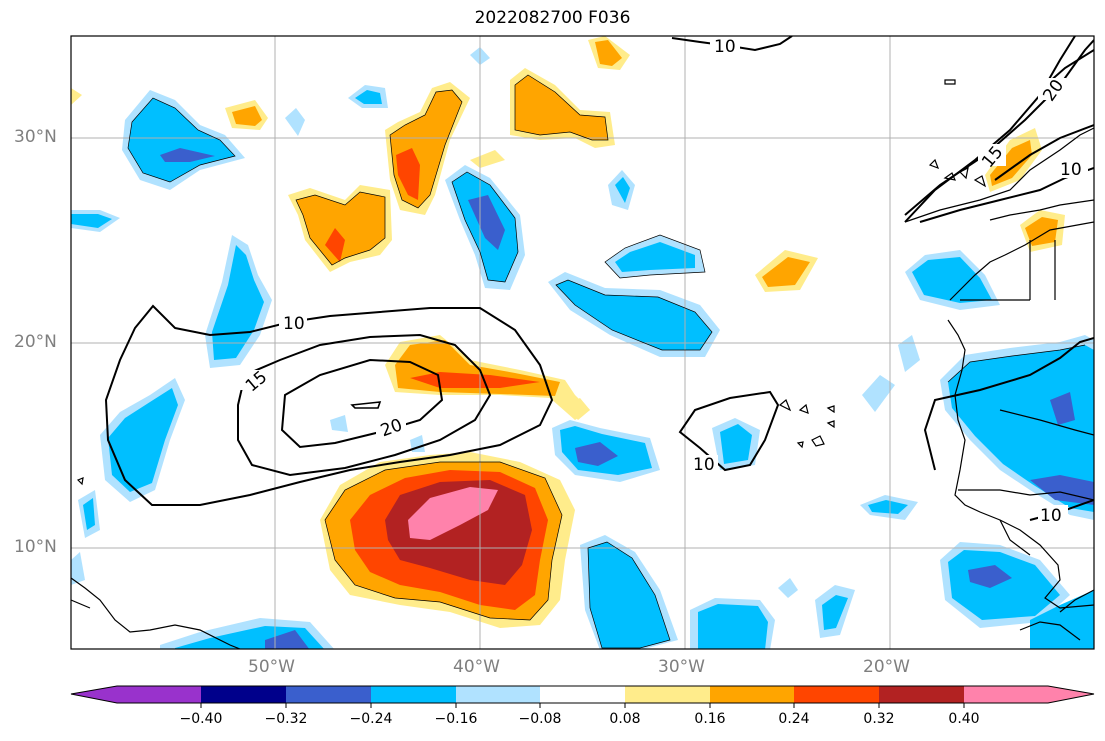 This screenshot has height=741, width=1105. I want to click on anomaly-positive-small-2b, so click(247, 116).